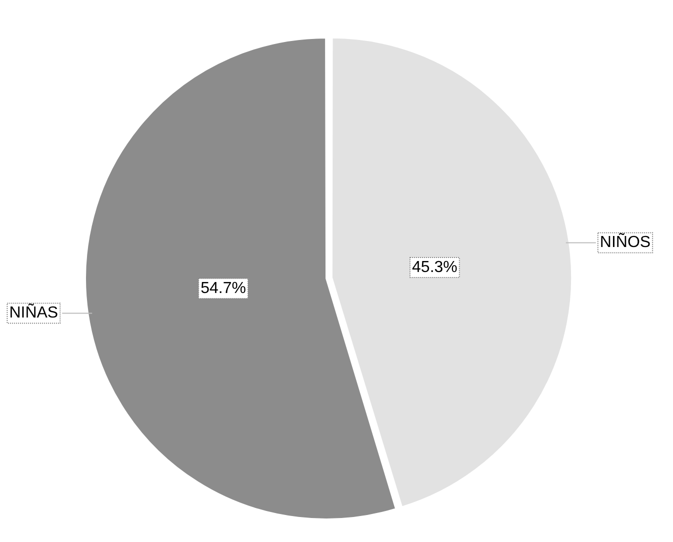  What do you see at coordinates (223, 288) in the screenshot?
I see `data-label: 54.7%` at bounding box center [223, 288].